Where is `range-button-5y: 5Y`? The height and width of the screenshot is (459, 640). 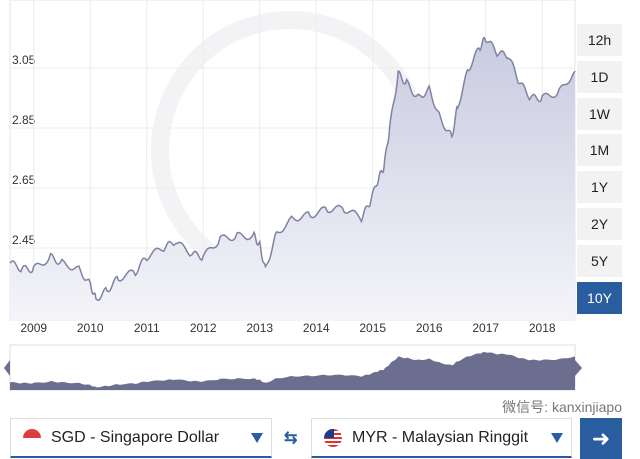
range-button-5y: 5Y is located at coordinates (599, 260).